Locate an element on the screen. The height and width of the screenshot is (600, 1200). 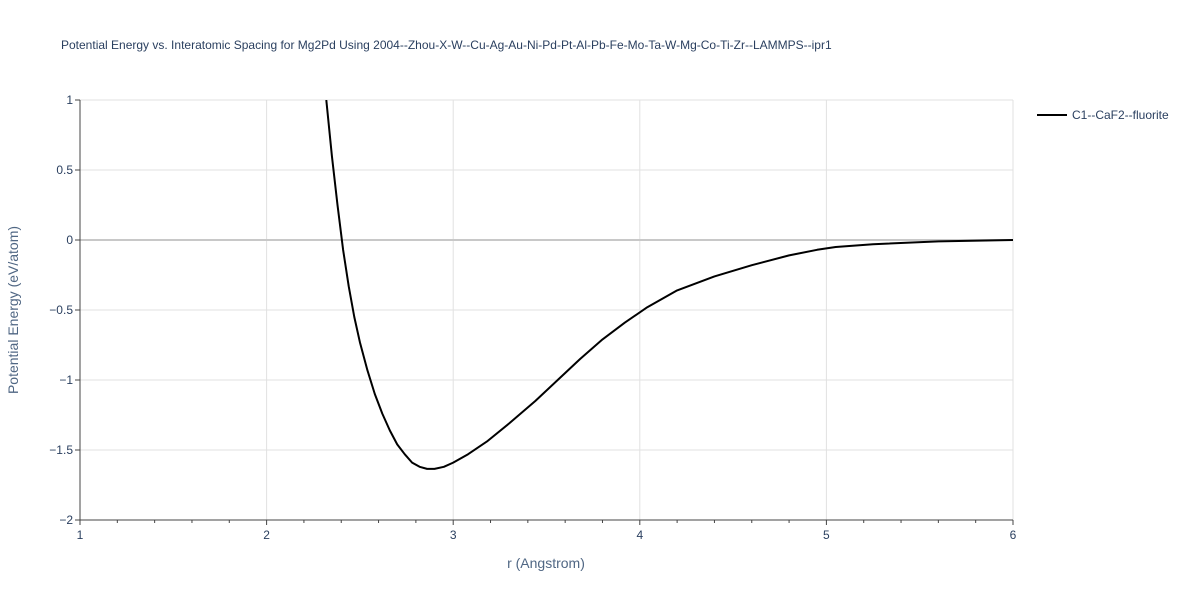
x-tick-label: 5 is located at coordinates (826, 535).